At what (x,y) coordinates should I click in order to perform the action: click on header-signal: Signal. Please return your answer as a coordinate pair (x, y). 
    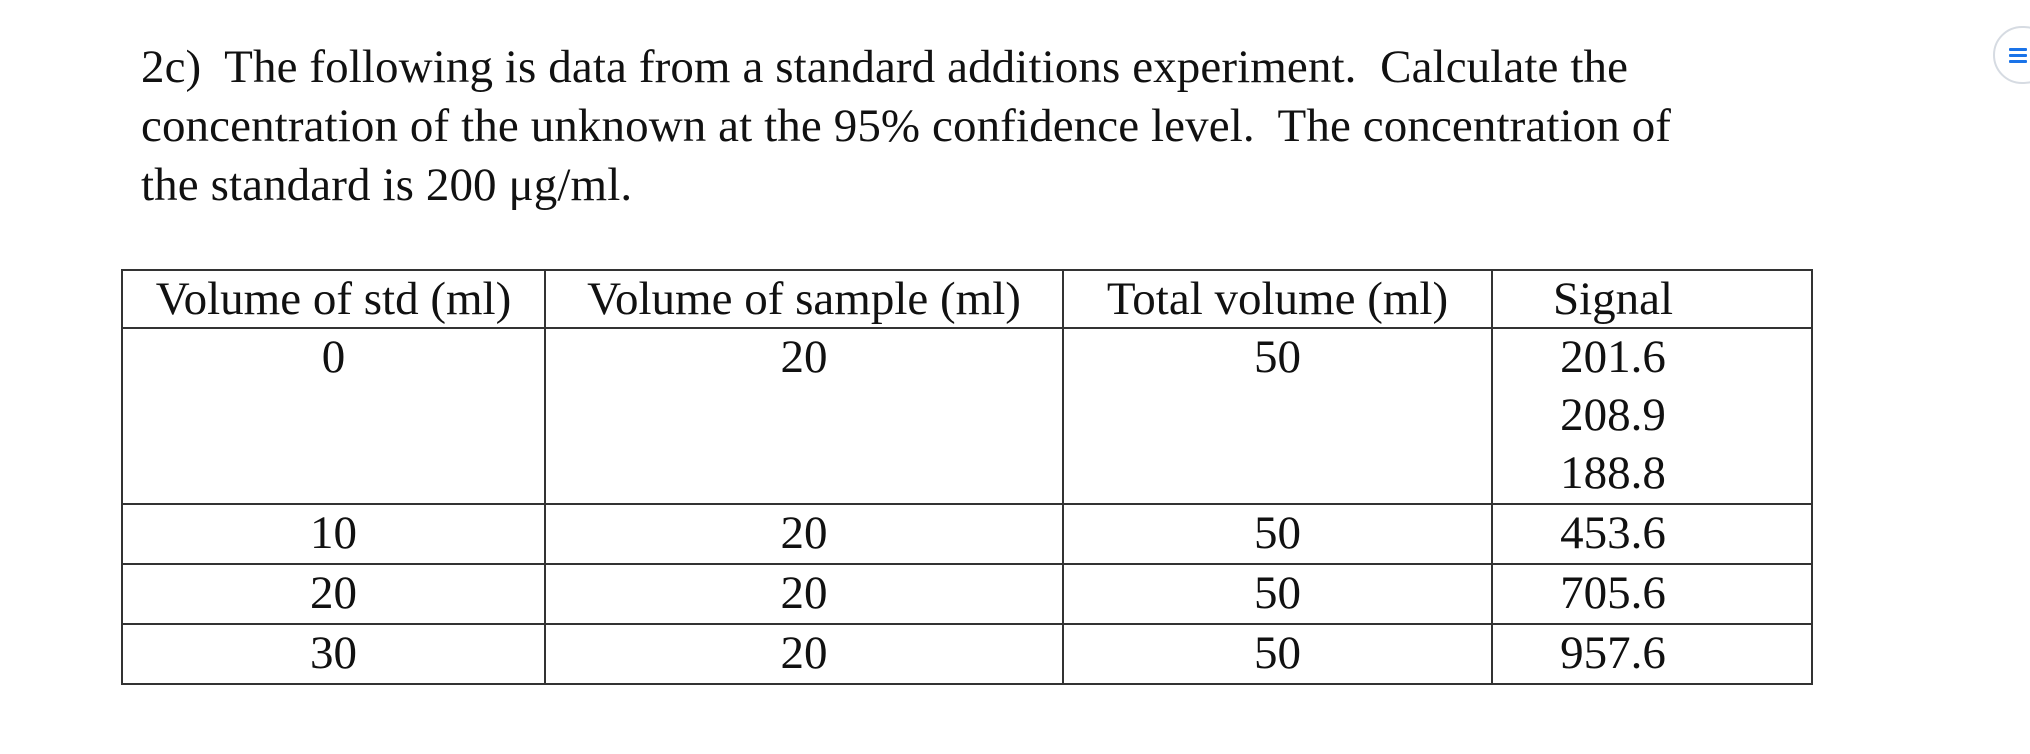
    Looking at the image, I should click on (1652, 299).